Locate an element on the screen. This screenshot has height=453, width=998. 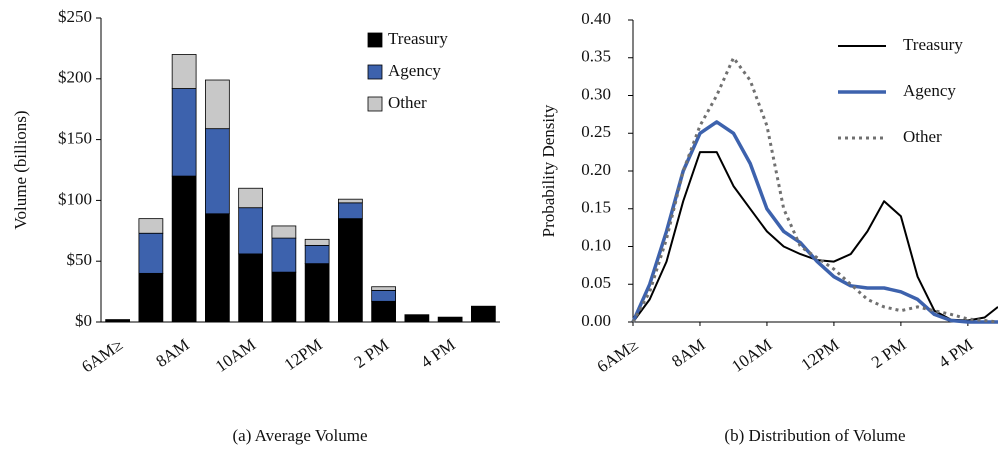
y-tick-label: 0.35 is located at coordinates (596, 56).